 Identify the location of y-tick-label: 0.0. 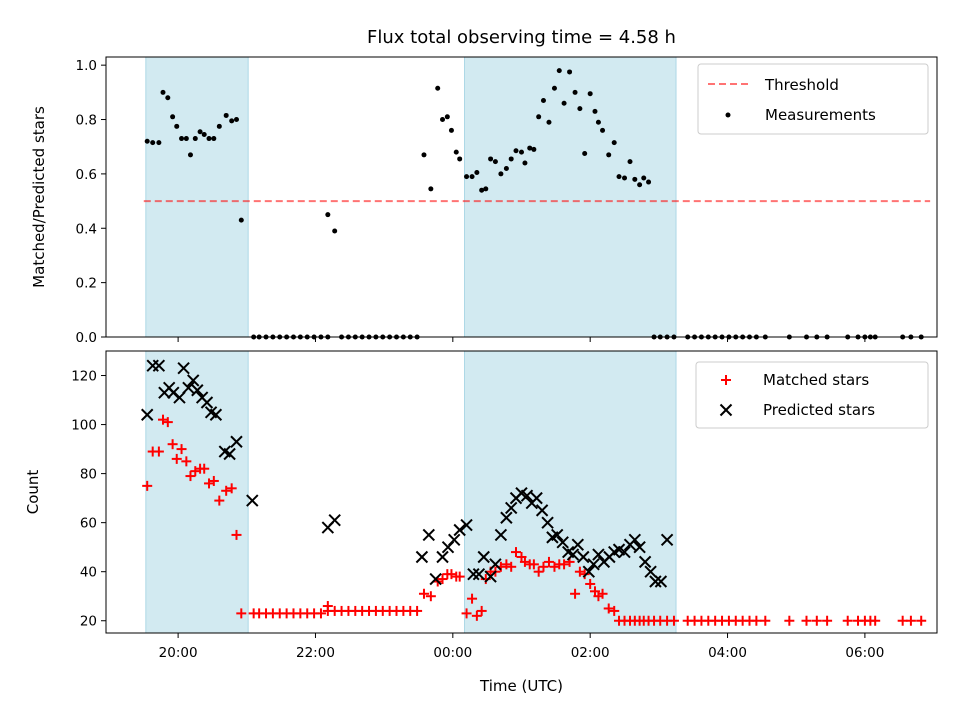
(86, 338).